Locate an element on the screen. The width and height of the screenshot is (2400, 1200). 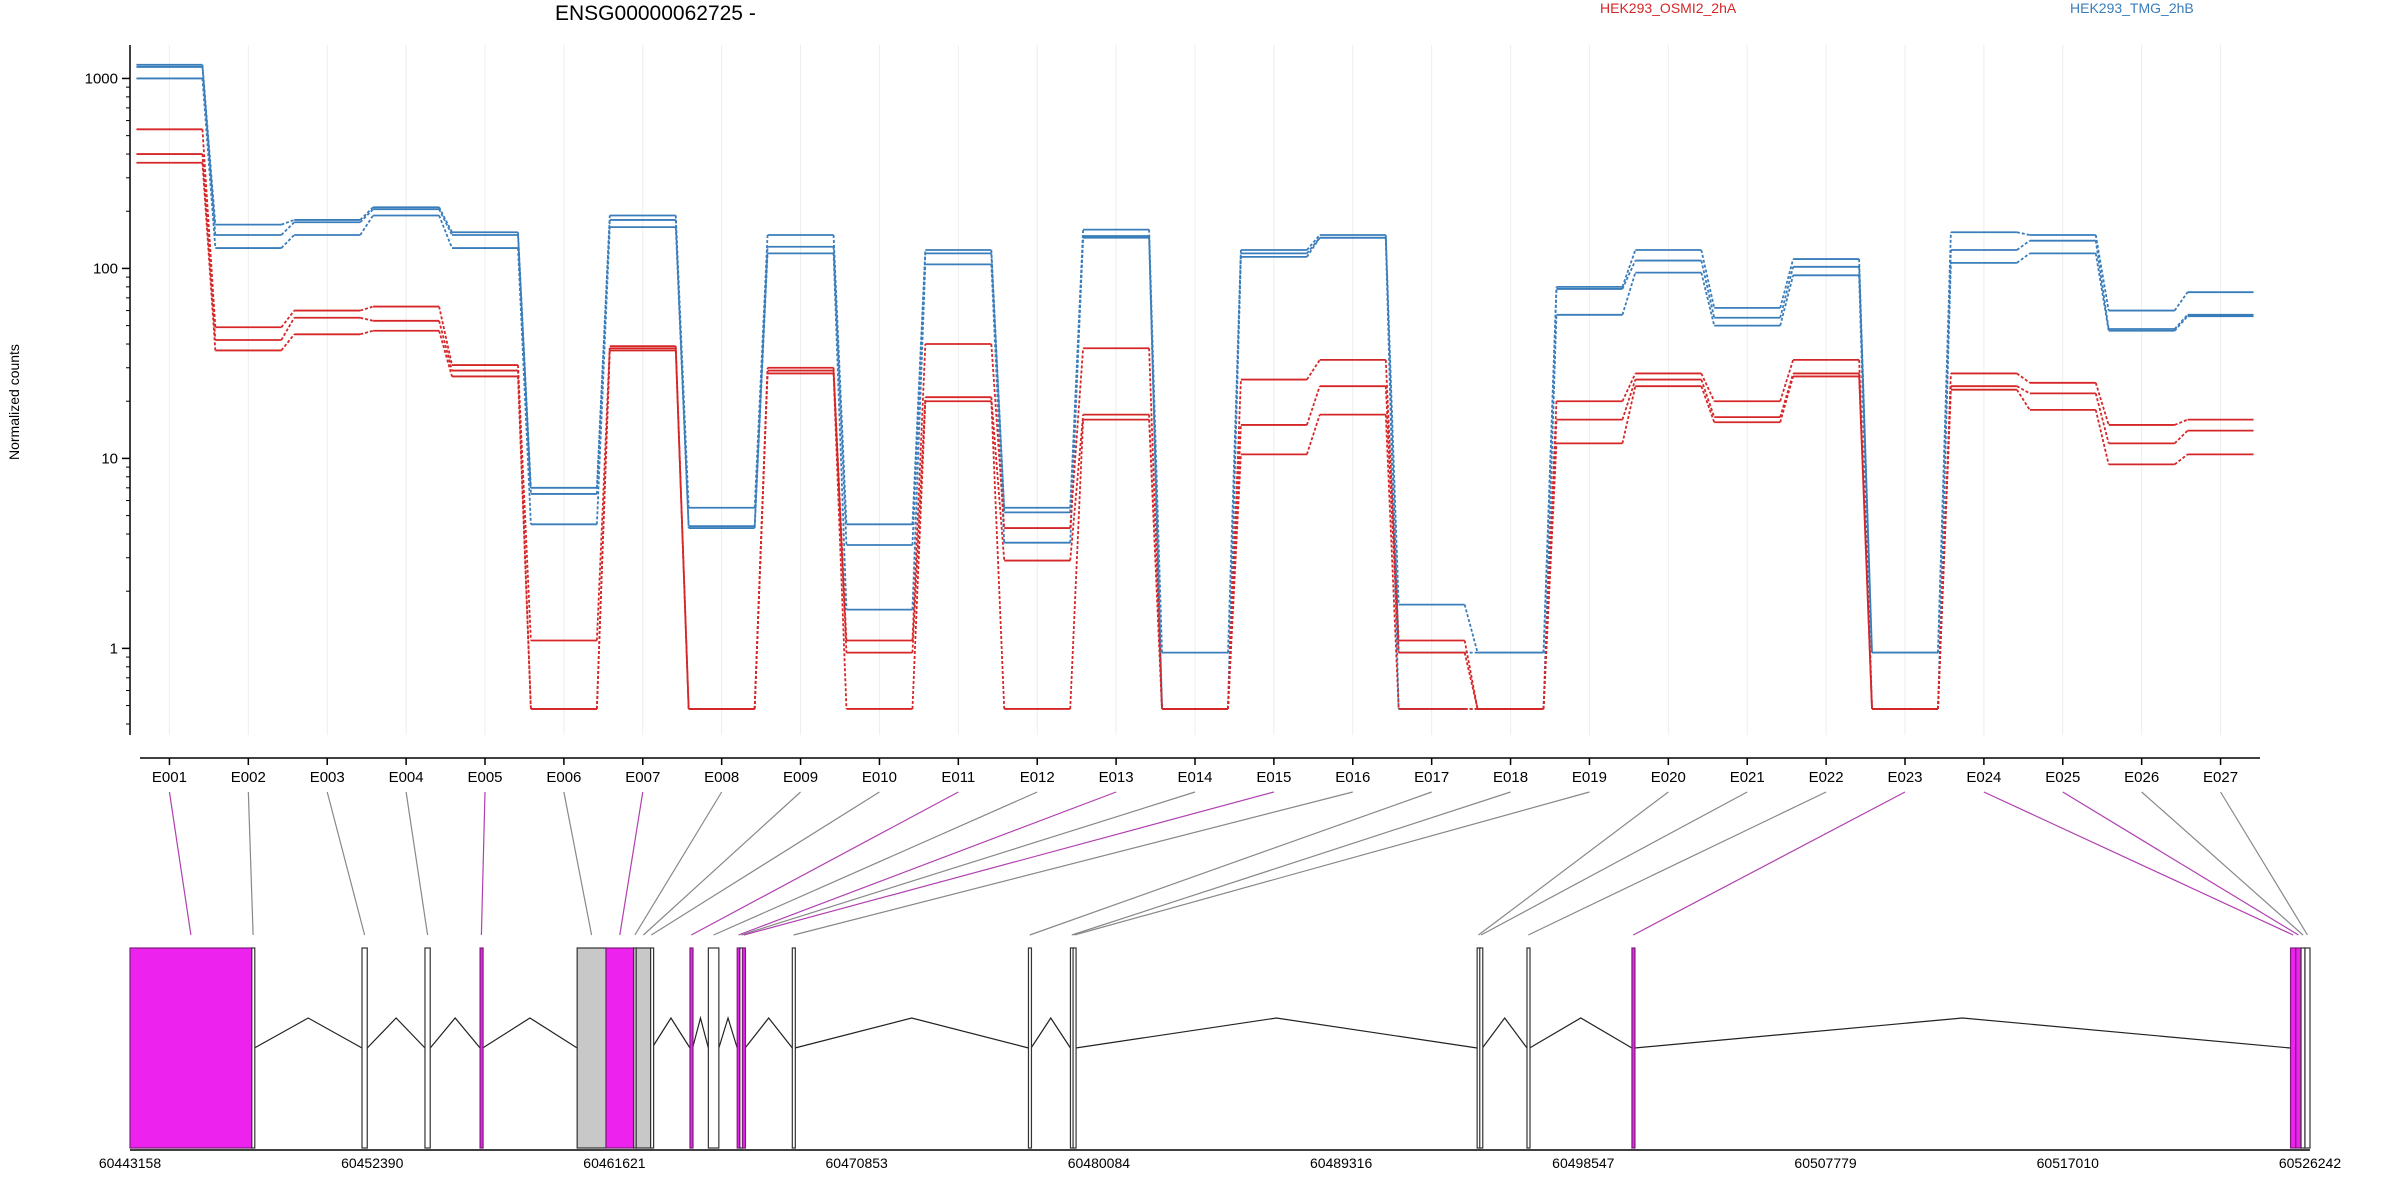
exon-box-E024 is located at coordinates (2293, 1048).